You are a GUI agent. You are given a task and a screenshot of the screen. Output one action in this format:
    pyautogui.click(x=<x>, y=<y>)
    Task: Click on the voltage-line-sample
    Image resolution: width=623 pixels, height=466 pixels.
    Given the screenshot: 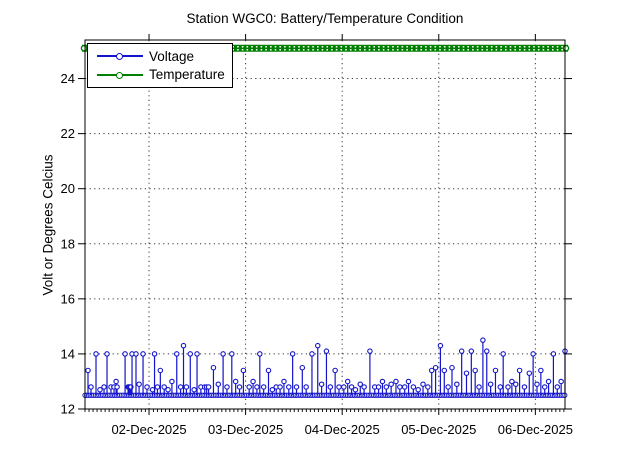 What is the action you would take?
    pyautogui.click(x=120, y=57)
    